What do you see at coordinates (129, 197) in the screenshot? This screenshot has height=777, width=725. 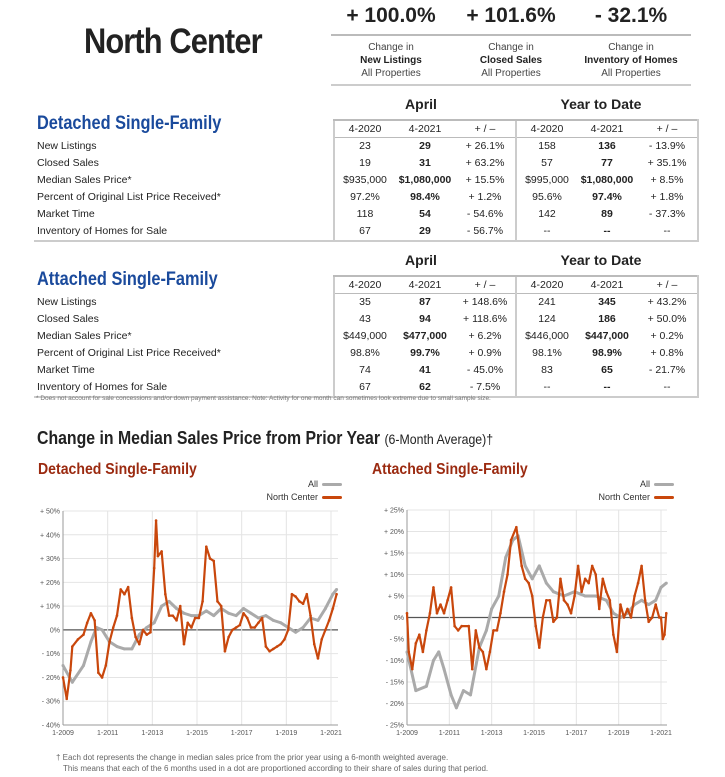 I see `row-label: Percent of Original List Price Received*` at bounding box center [129, 197].